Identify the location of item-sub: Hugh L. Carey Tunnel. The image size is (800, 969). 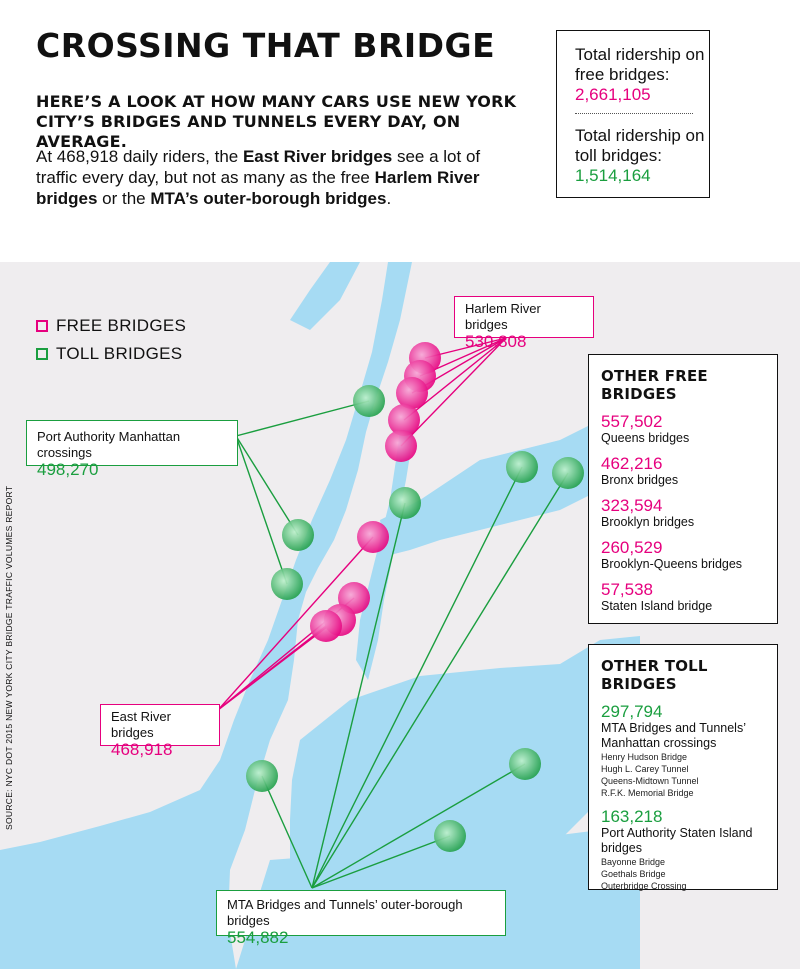
(645, 769).